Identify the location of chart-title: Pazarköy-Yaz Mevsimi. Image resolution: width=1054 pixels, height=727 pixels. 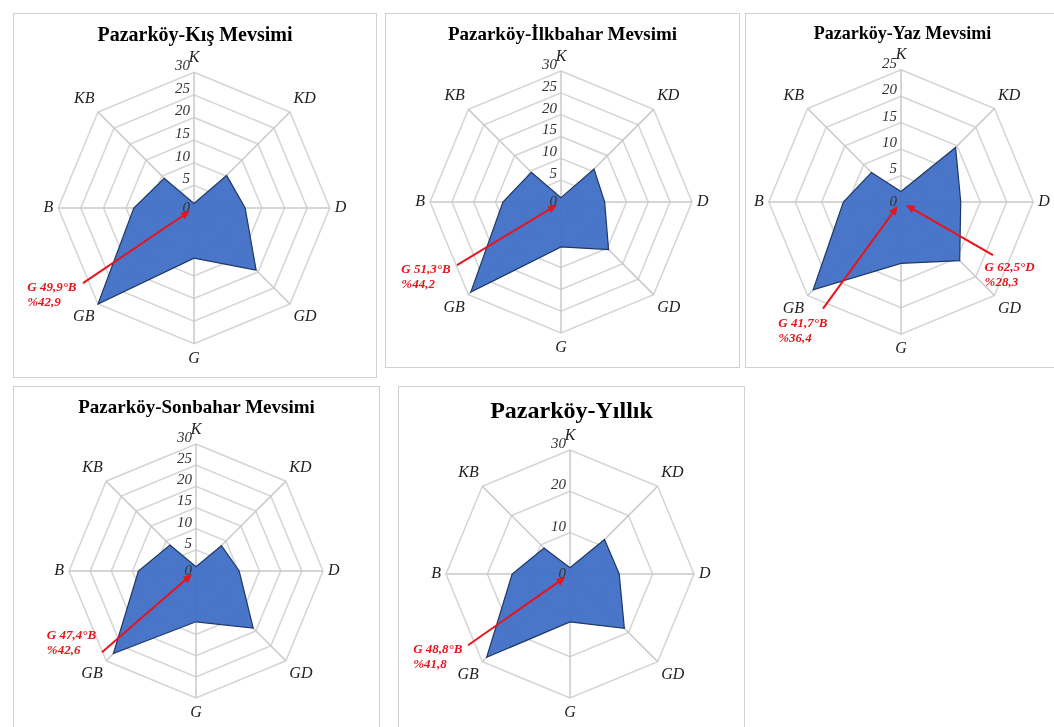
(902, 33).